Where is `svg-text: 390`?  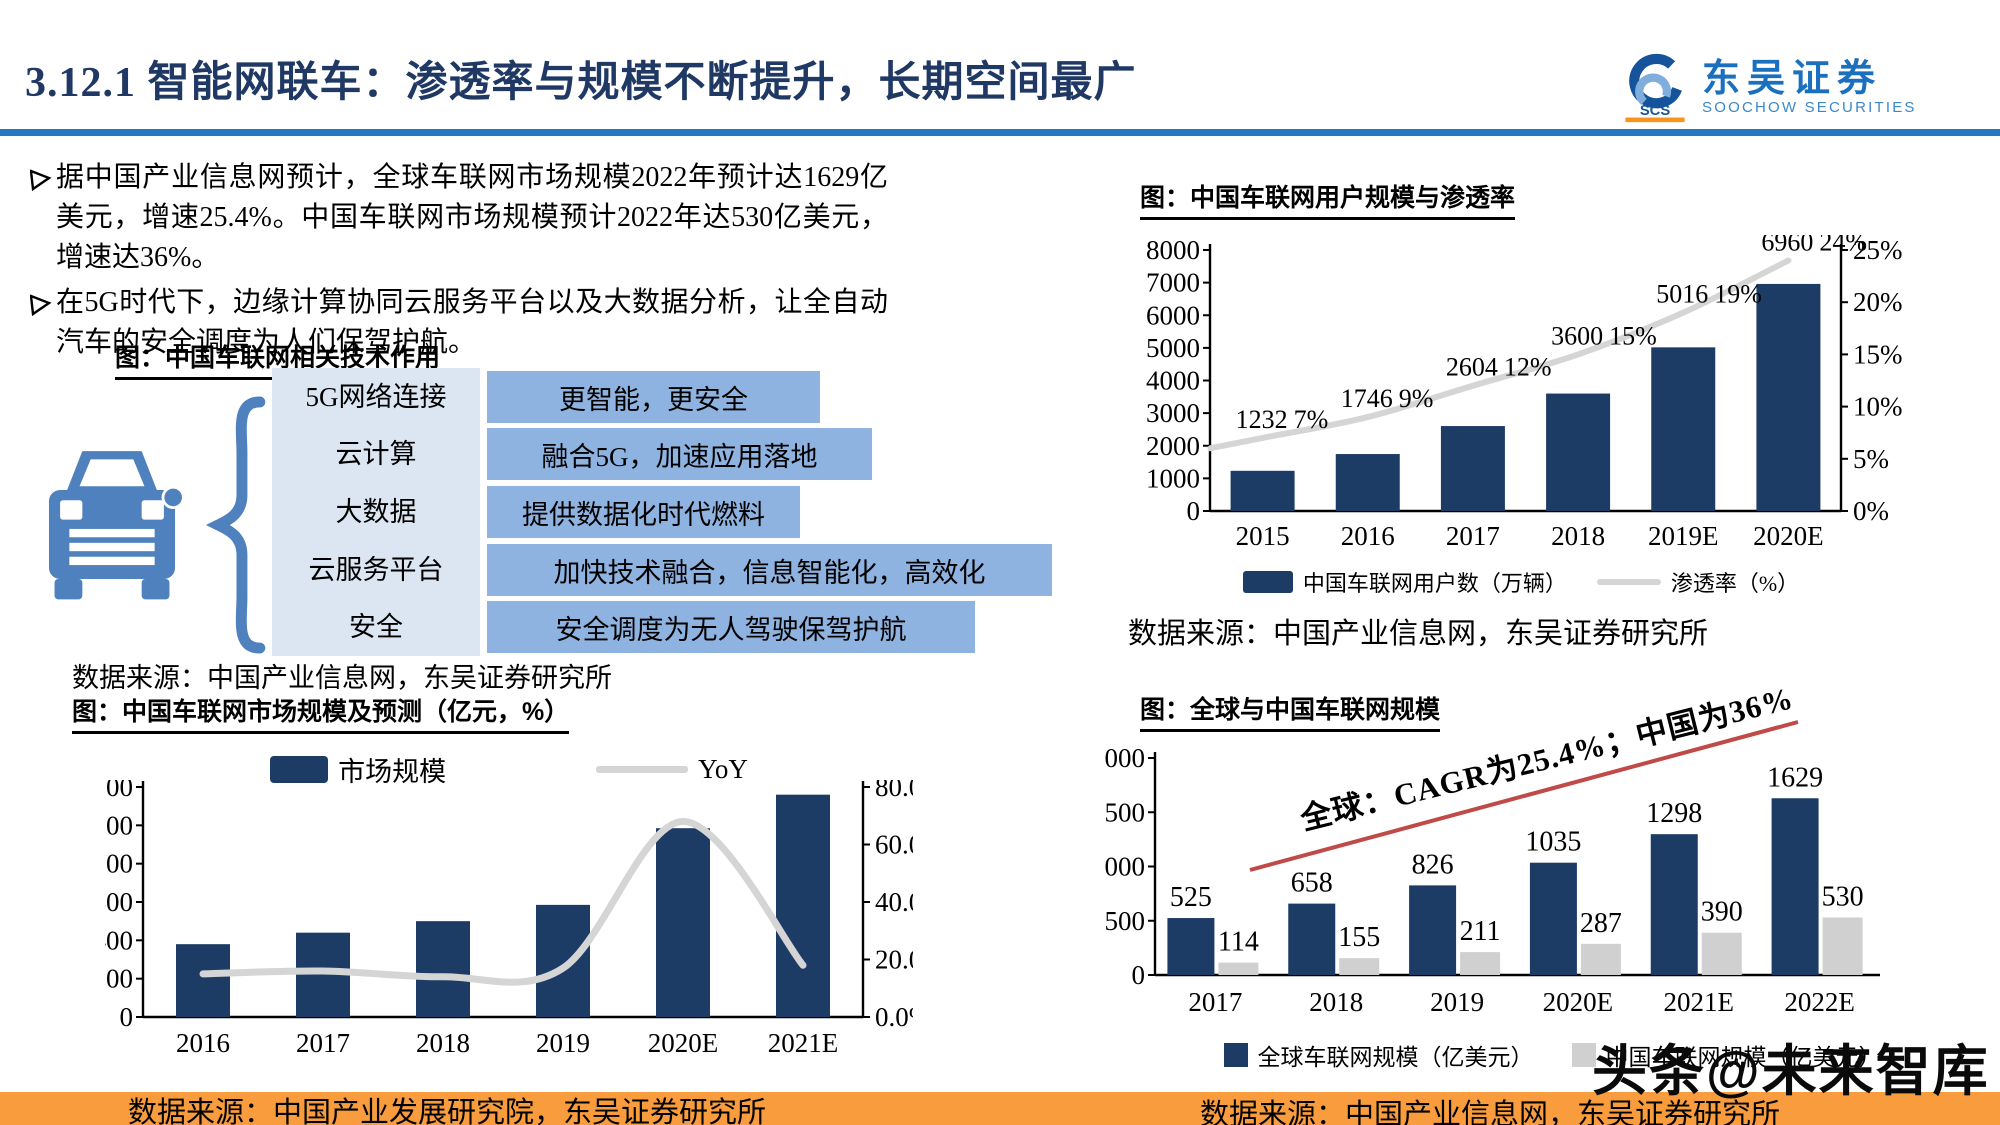
svg-text: 390 is located at coordinates (1722, 912).